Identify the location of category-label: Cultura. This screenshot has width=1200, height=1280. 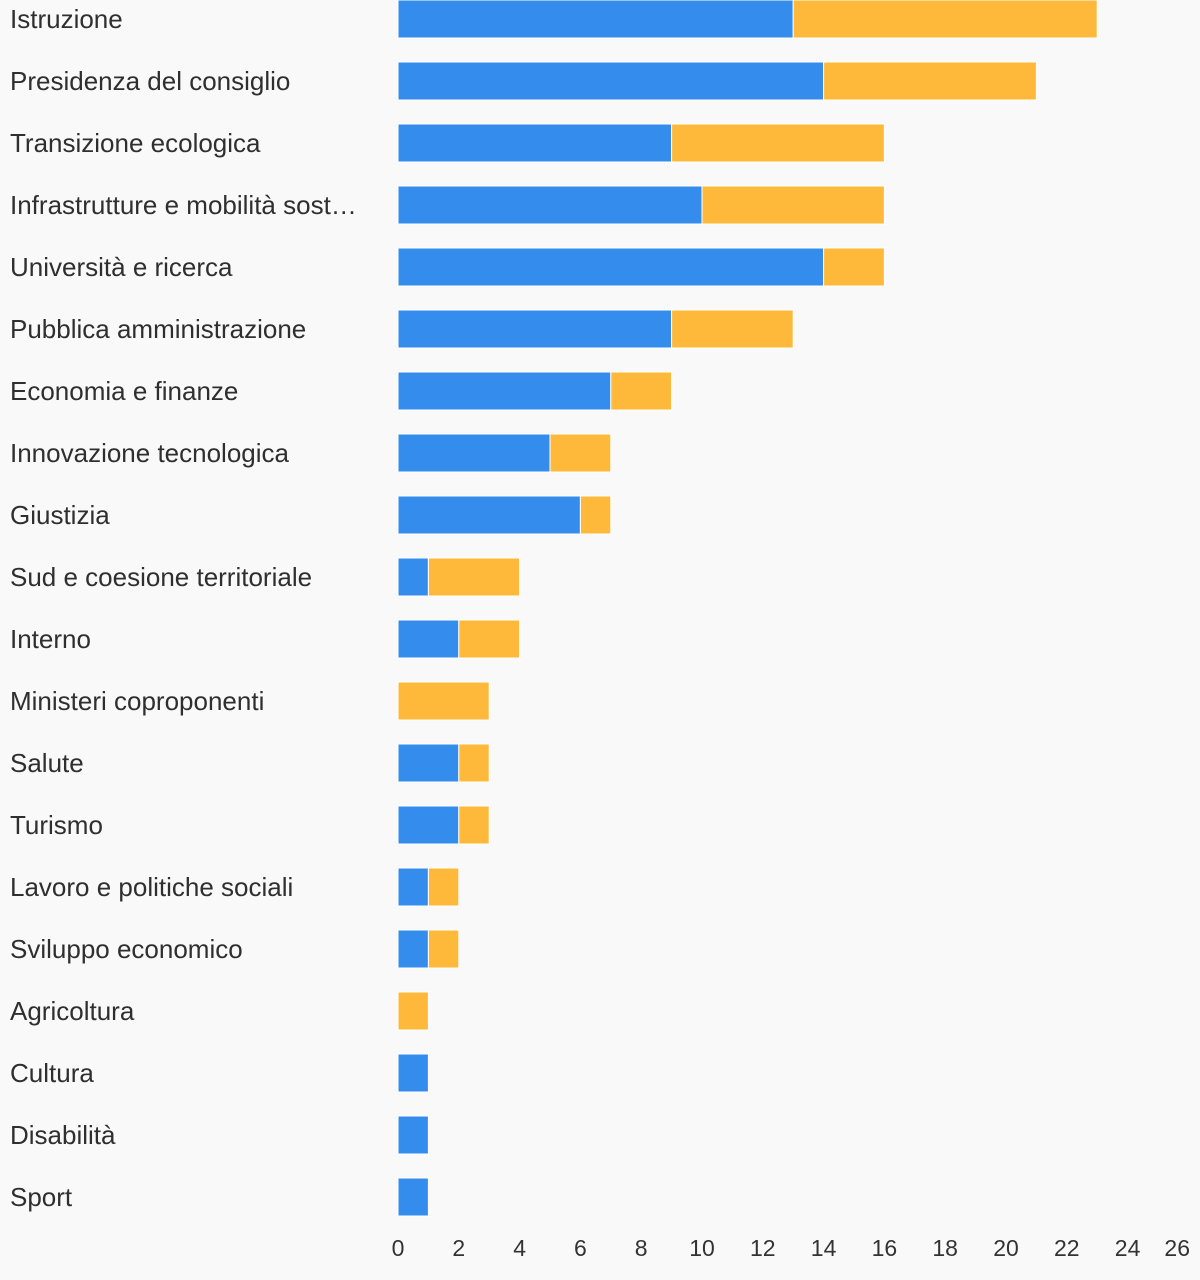
(52, 1073).